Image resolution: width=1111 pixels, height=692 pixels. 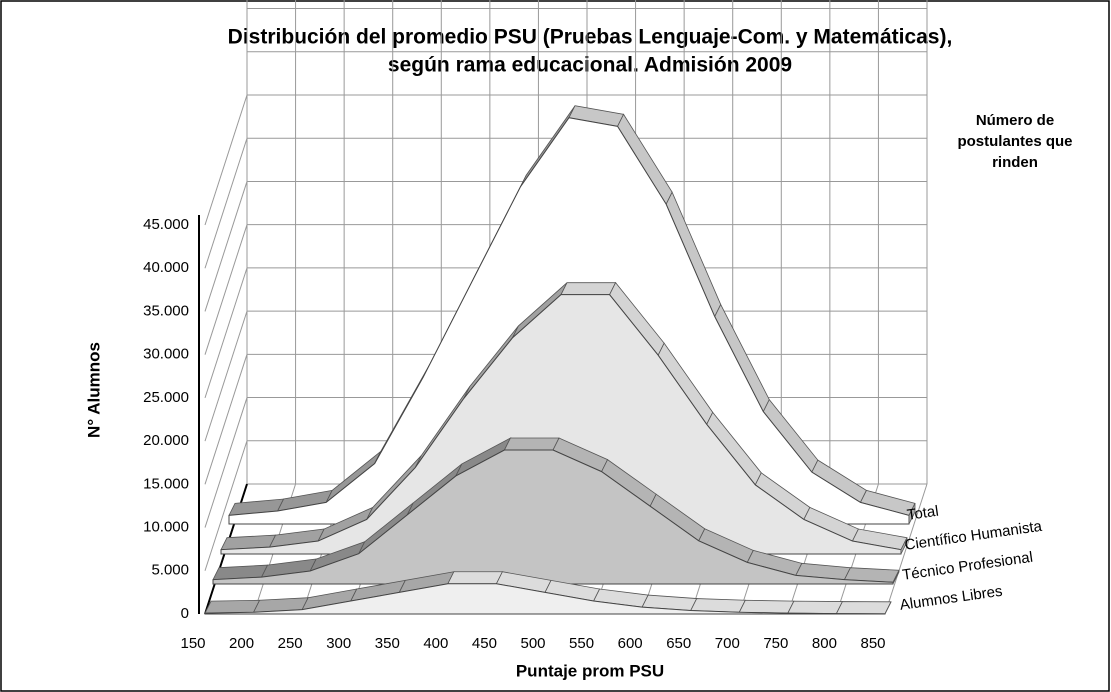 I want to click on x-axis-label: Puntaje prom PSU, so click(x=590, y=670).